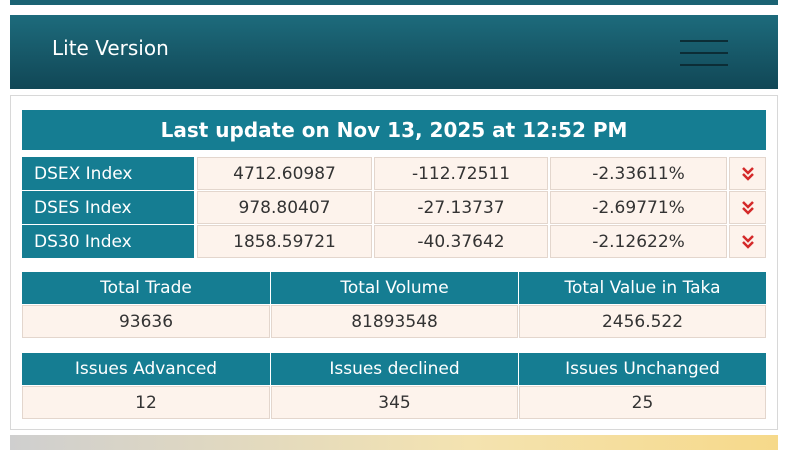 This screenshot has height=450, width=800. Describe the element at coordinates (146, 402) in the screenshot. I see `issues-value: 12` at that location.